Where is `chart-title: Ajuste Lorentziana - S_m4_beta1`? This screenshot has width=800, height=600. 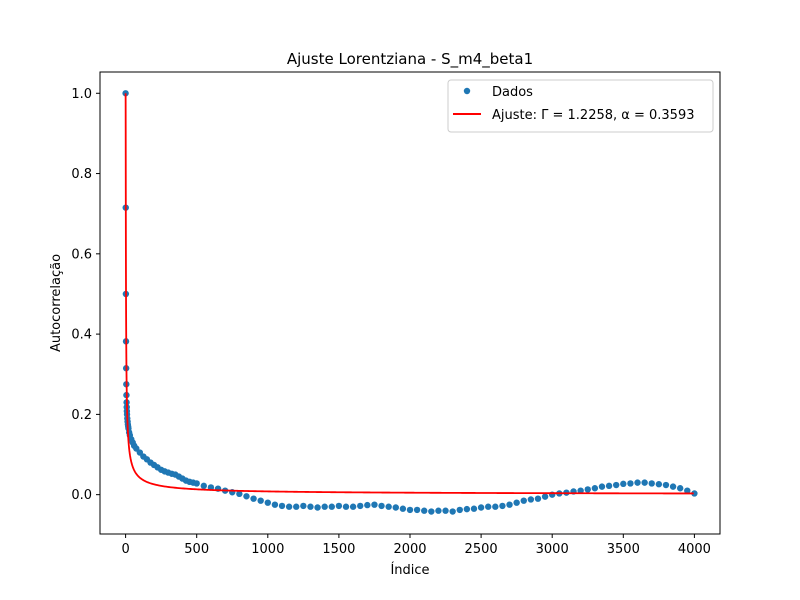
chart-title: Ajuste Lorentziana - S_m4_beta1 is located at coordinates (410, 59).